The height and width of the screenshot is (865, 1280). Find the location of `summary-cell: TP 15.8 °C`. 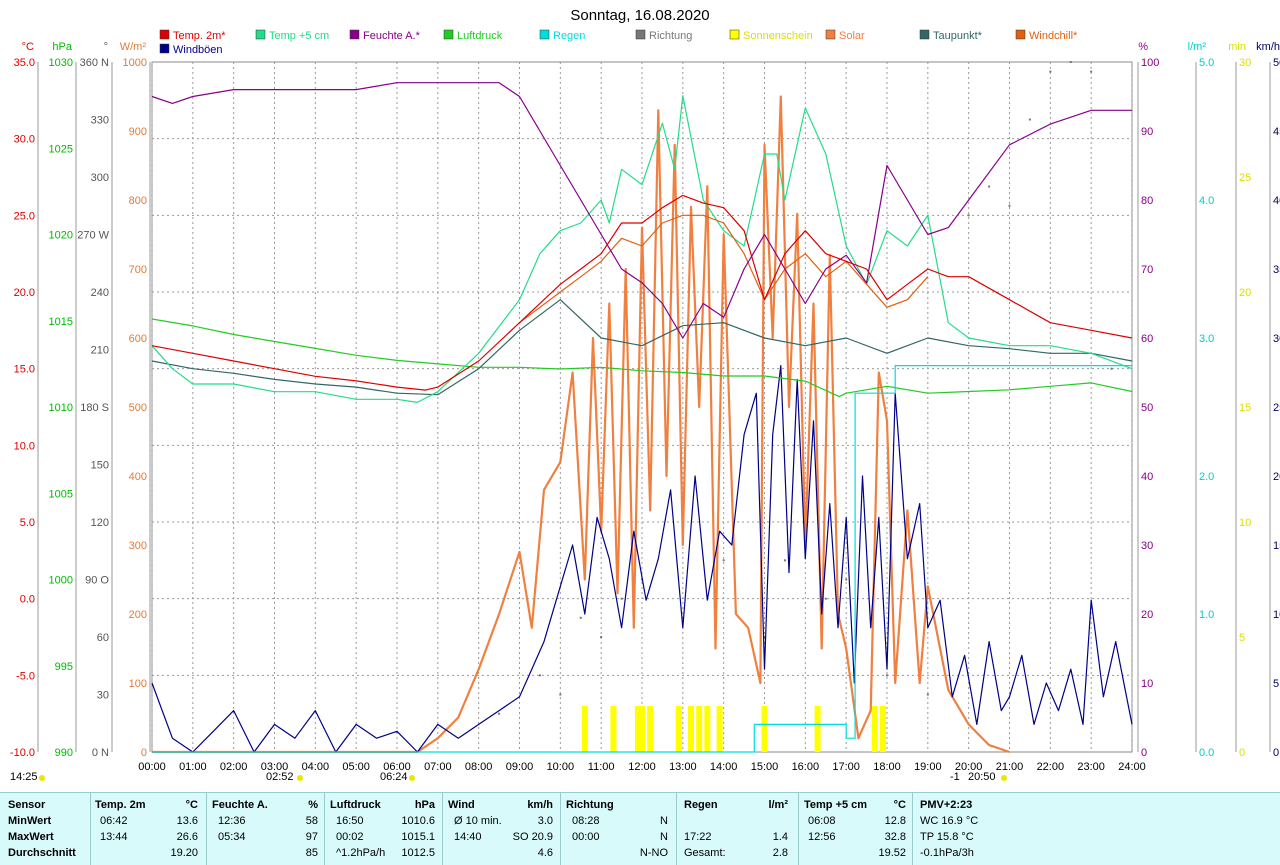

summary-cell: TP 15.8 °C is located at coordinates (947, 837).